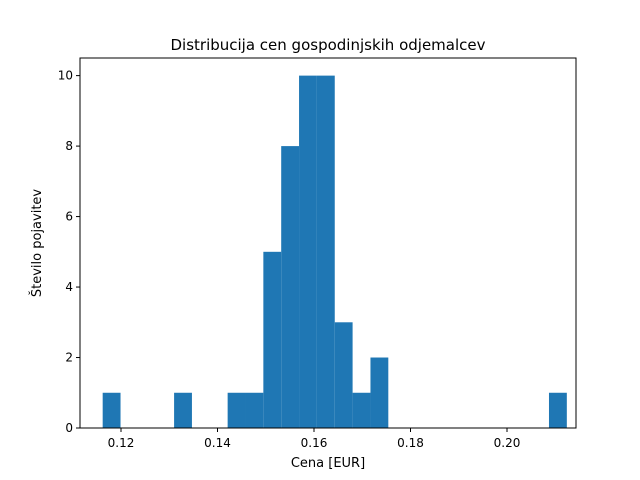  I want to click on y-tick-label: 6, so click(69, 217).